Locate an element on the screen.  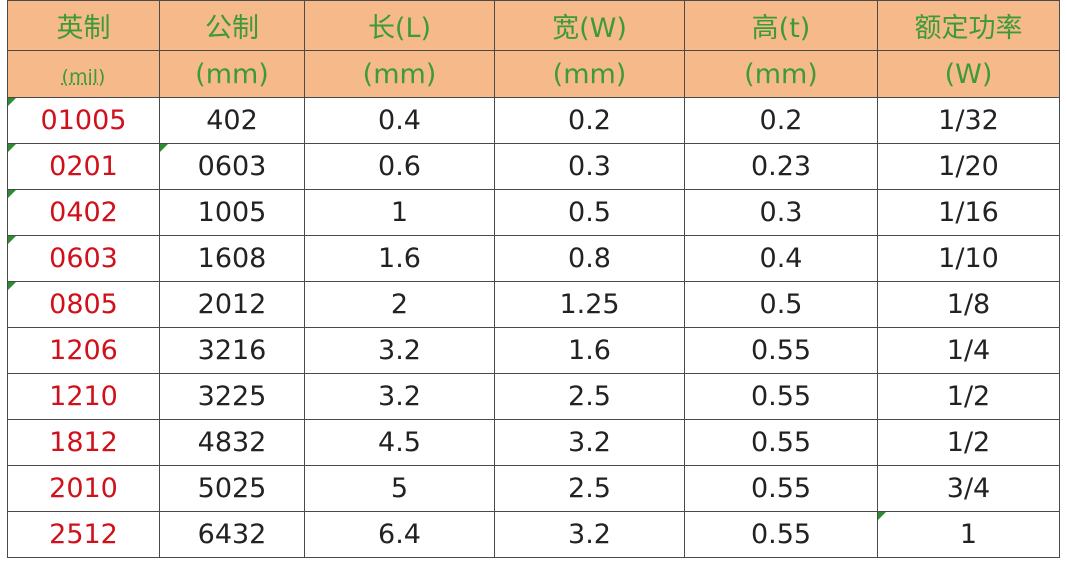
cell-text: 0.23 is located at coordinates (781, 166).